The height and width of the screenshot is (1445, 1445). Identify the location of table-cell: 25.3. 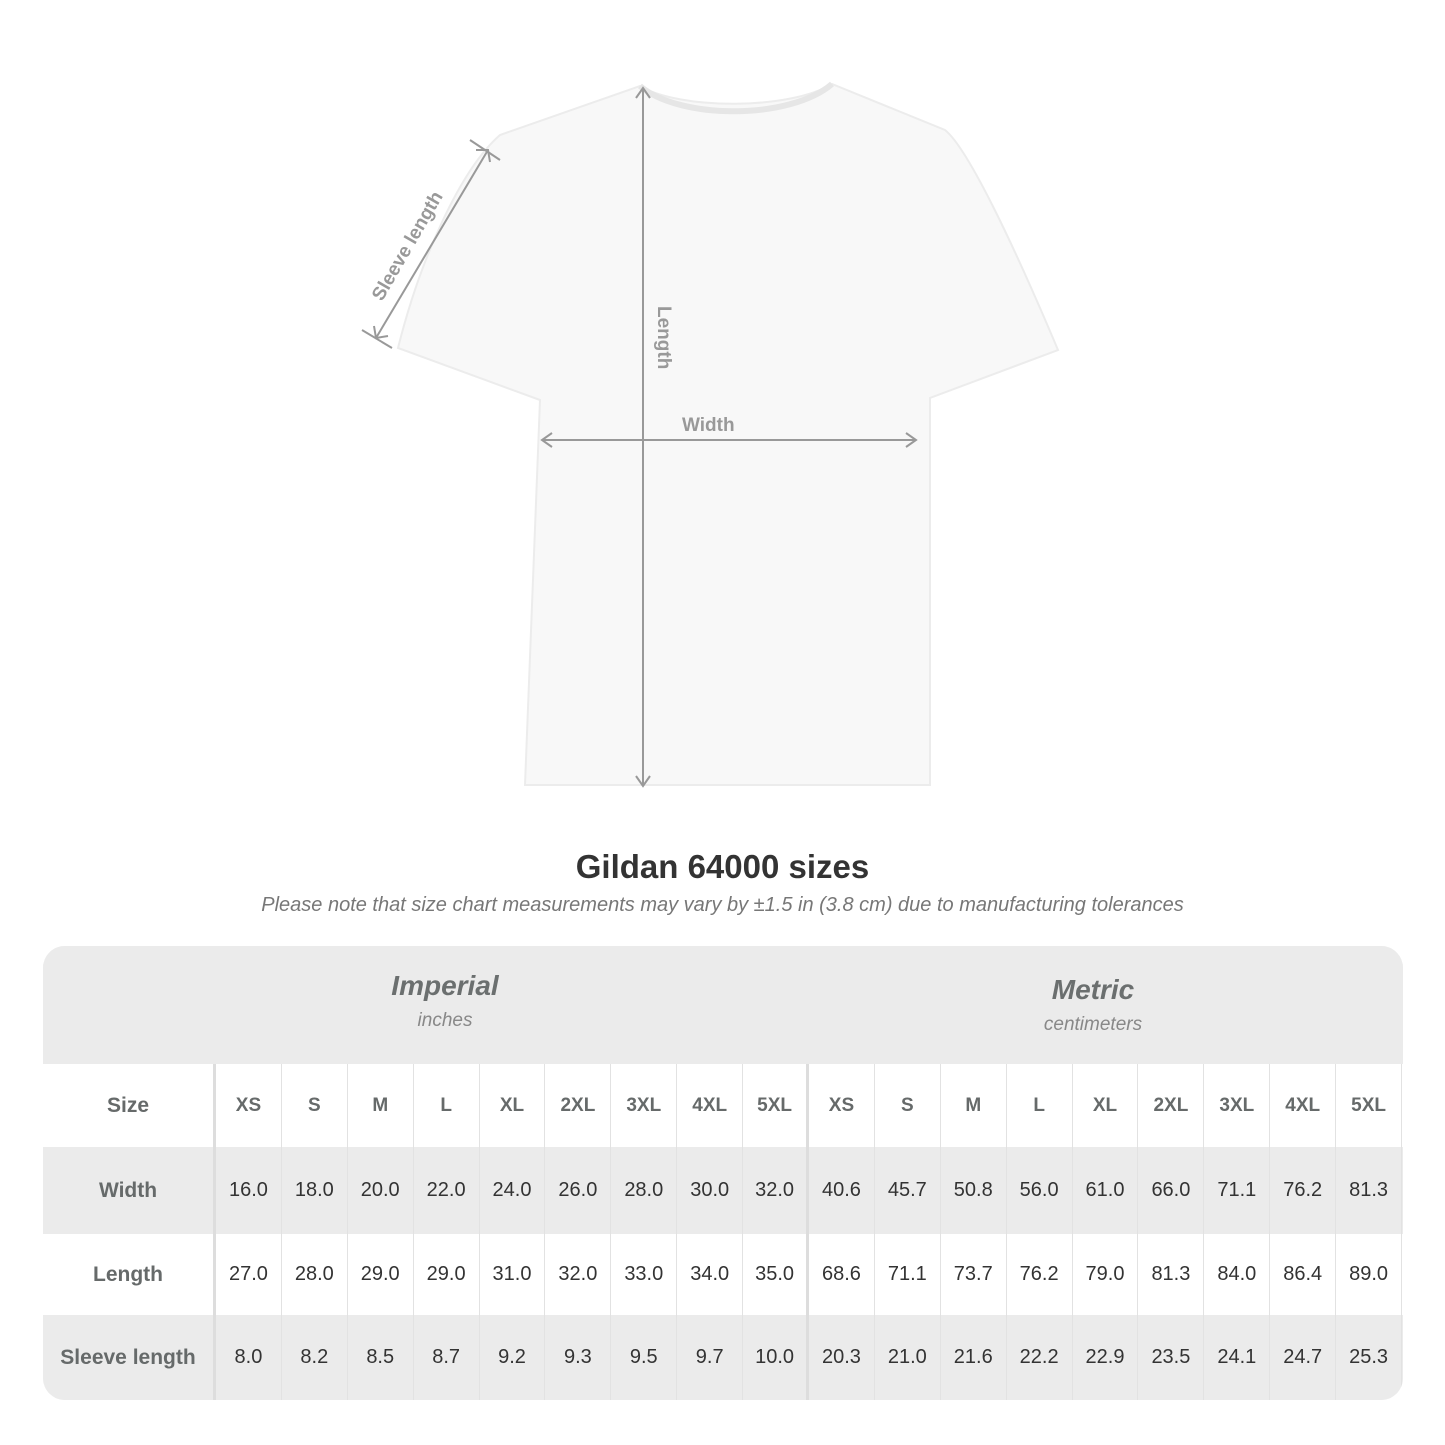
(1369, 1357).